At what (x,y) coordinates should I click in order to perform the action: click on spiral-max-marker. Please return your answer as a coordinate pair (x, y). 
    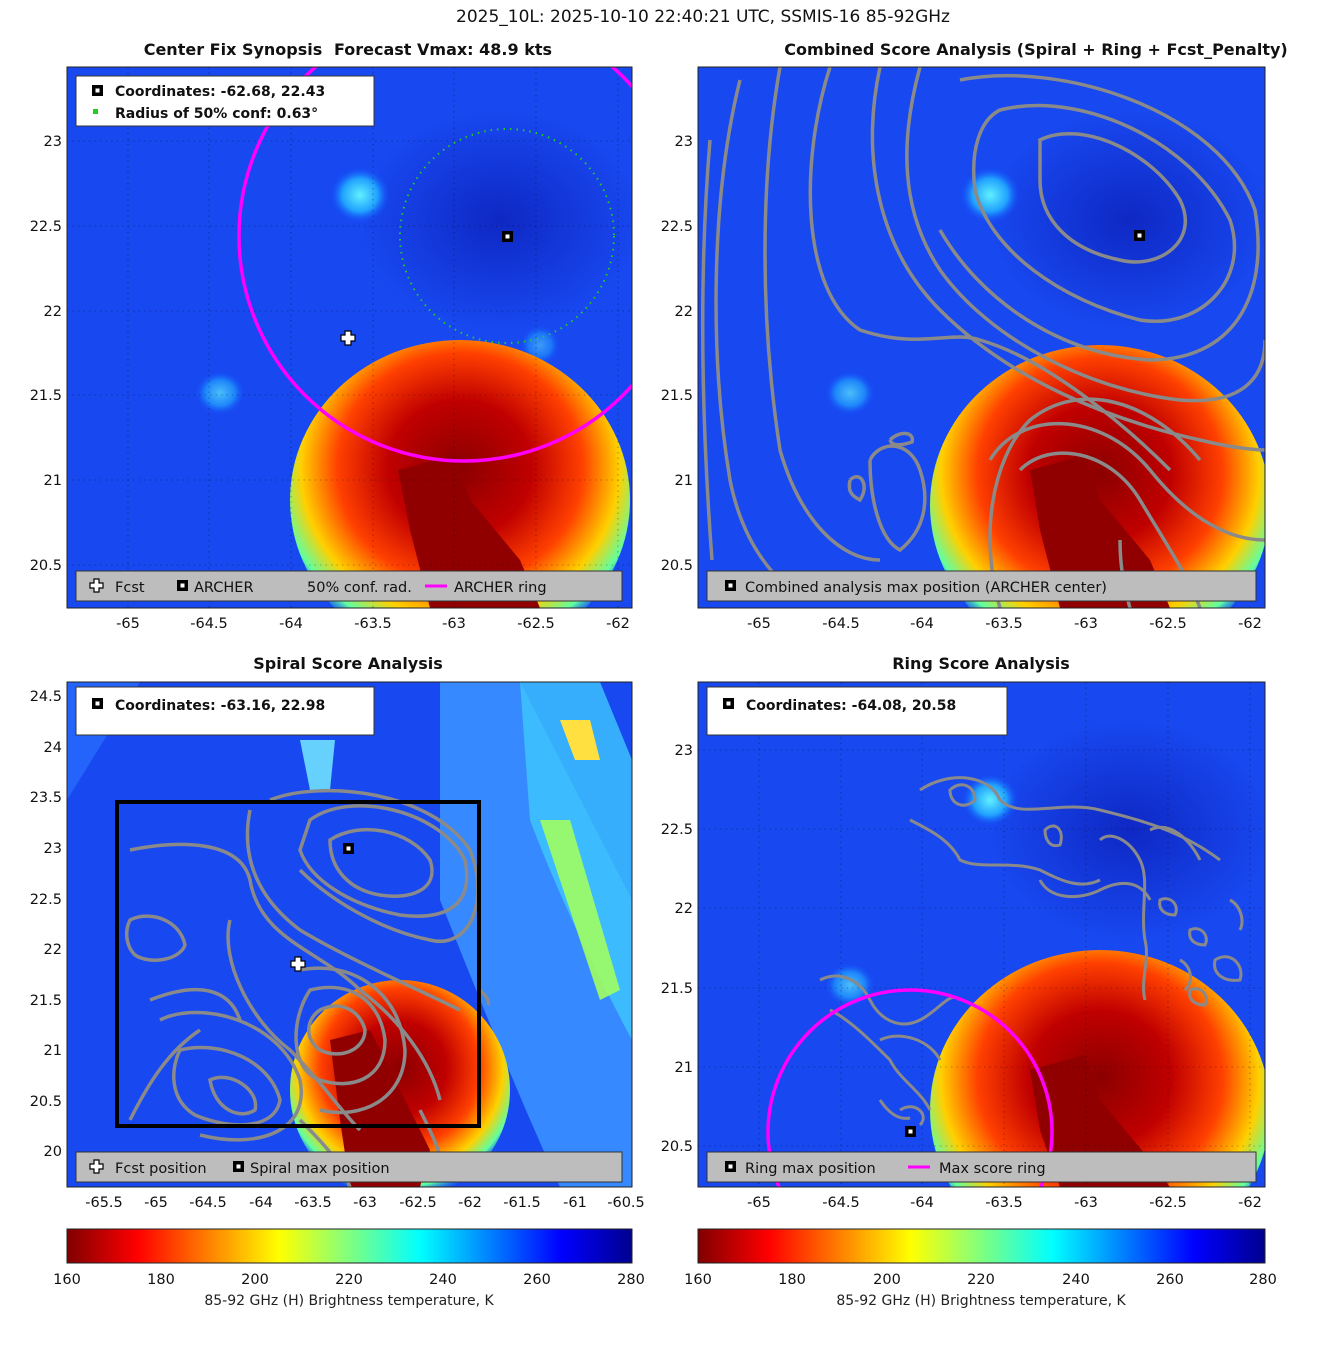
    Looking at the image, I should click on (348, 848).